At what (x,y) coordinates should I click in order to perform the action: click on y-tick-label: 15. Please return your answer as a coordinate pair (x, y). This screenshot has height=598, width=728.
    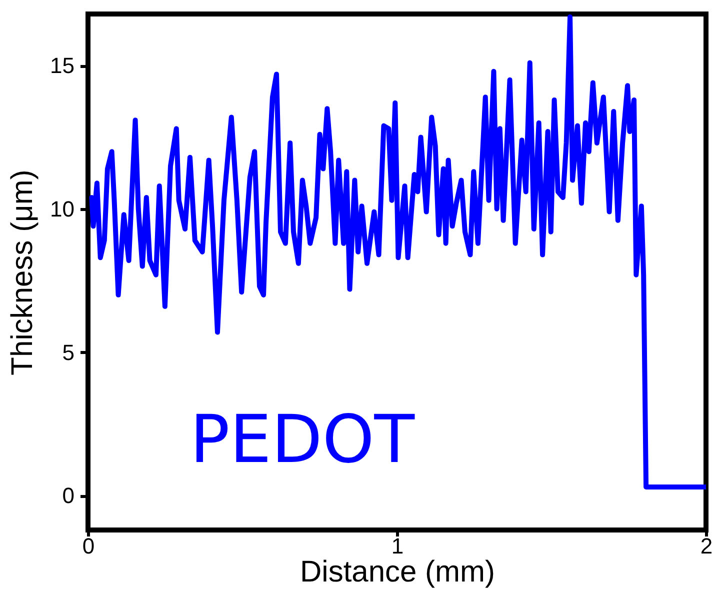
    Looking at the image, I should click on (62, 65).